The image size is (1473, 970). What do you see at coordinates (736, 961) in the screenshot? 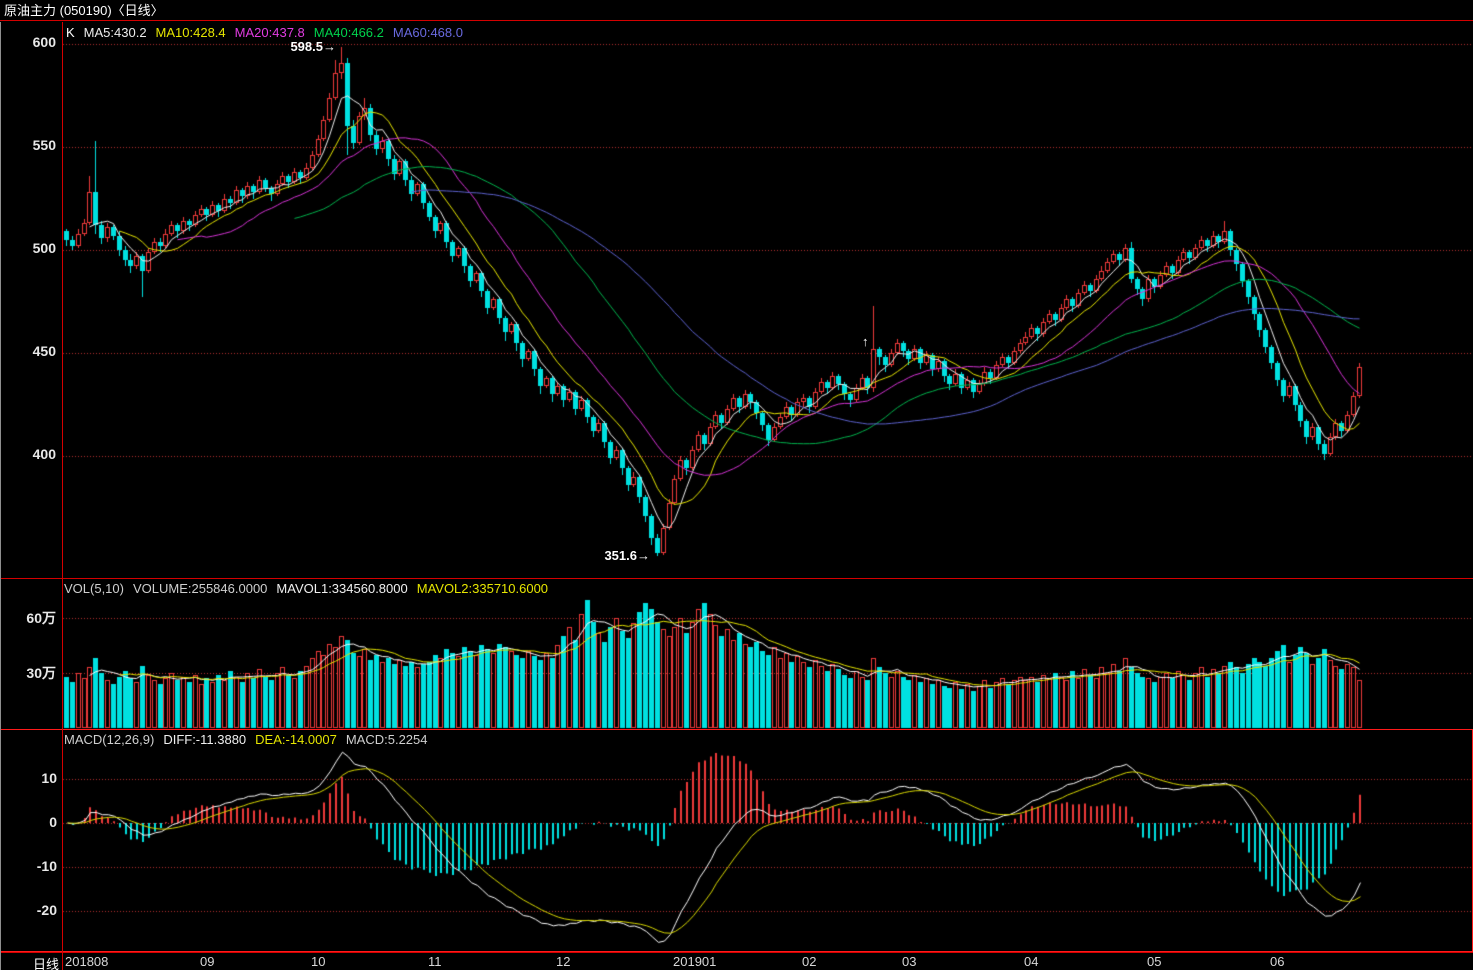
I see `time-axis-bar: 日线 201808 09 10 11 12 201901 02 03 04 05 06` at bounding box center [736, 961].